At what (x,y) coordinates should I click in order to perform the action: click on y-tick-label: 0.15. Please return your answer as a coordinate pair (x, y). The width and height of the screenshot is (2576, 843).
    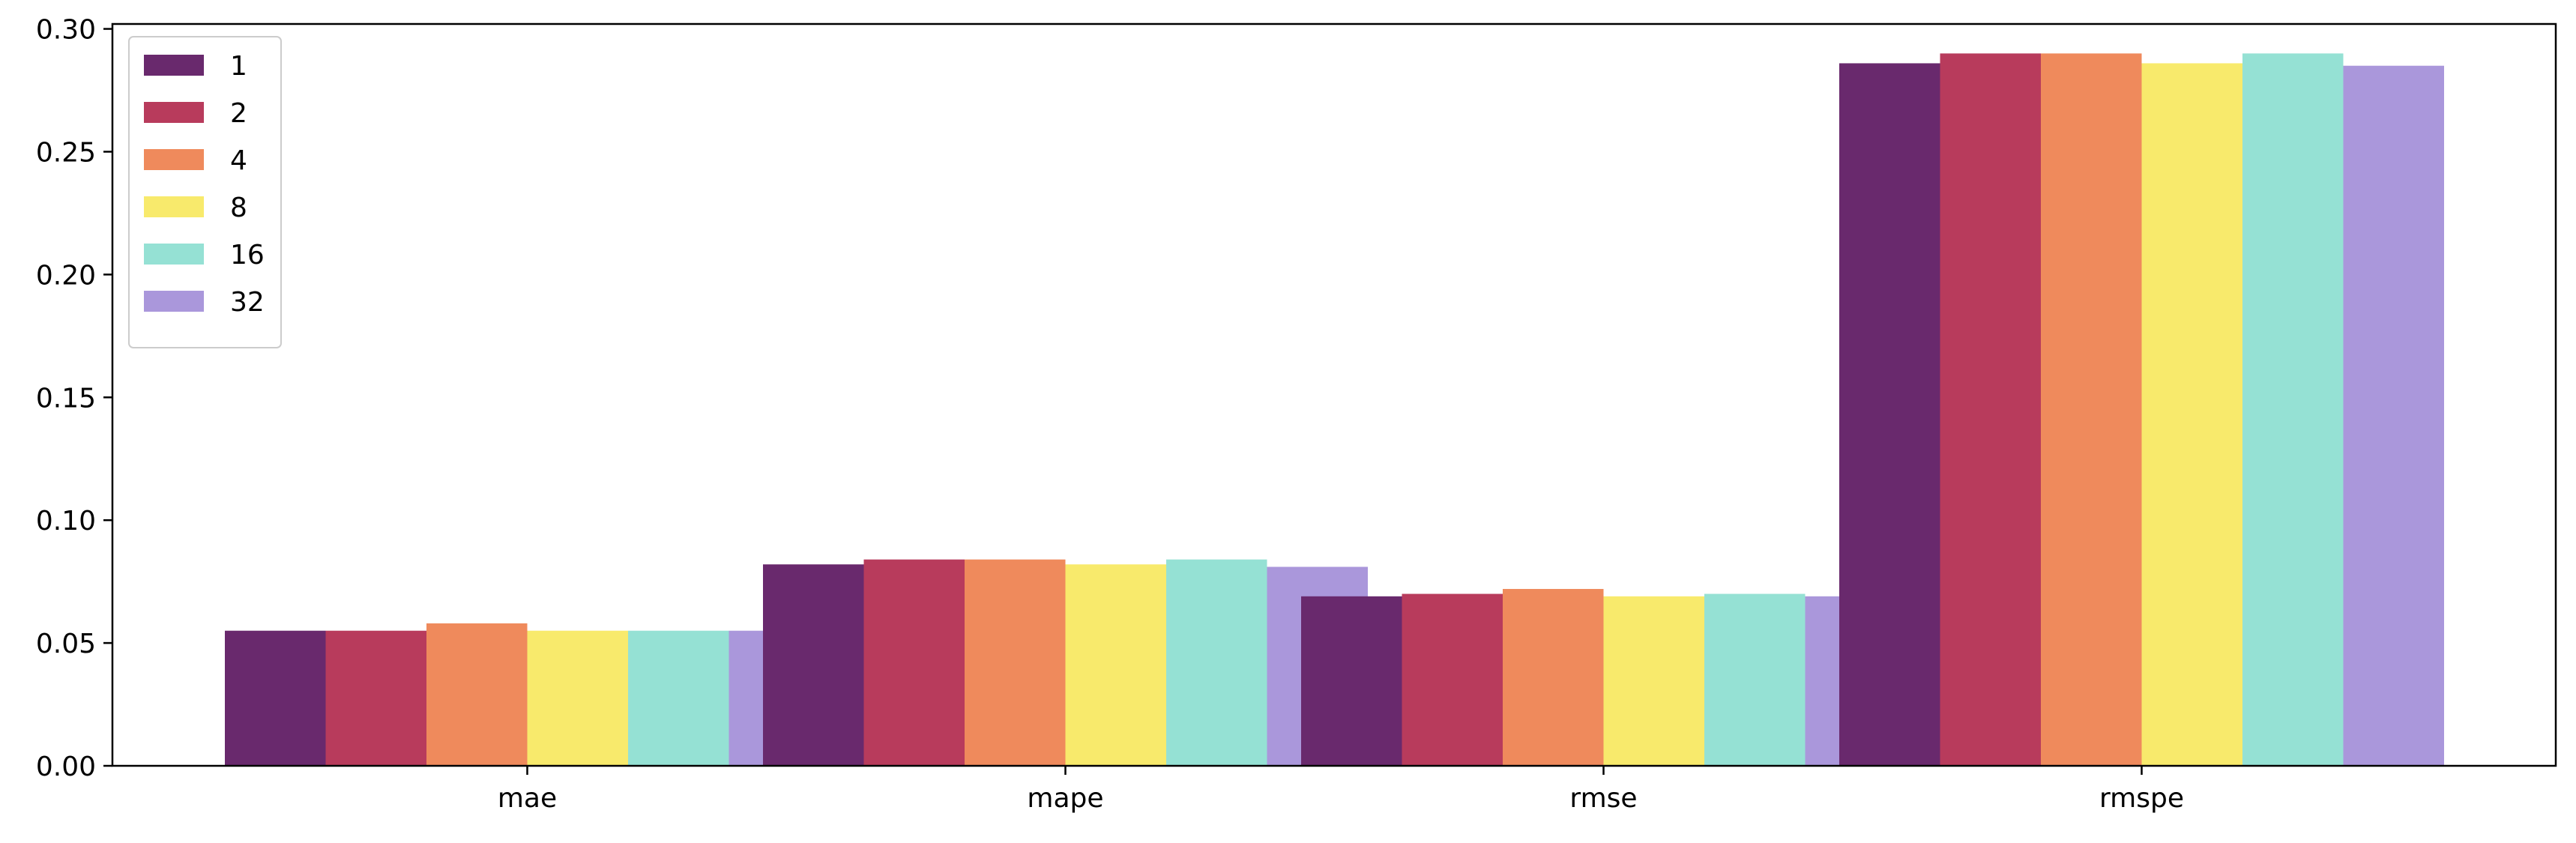
    Looking at the image, I should click on (66, 398).